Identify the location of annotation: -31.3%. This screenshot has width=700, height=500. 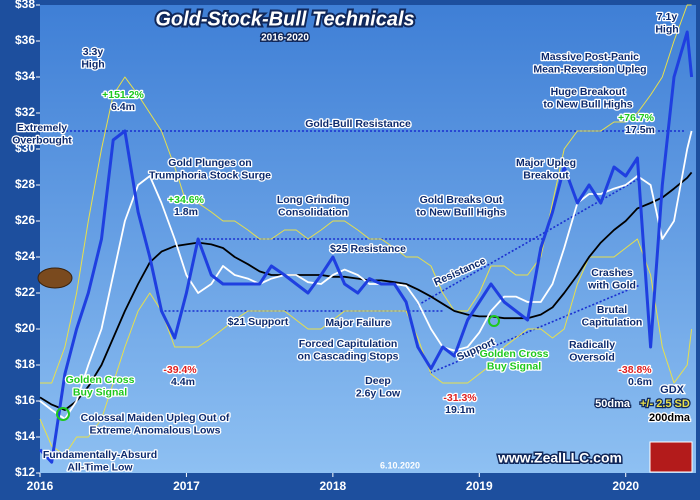
(460, 398).